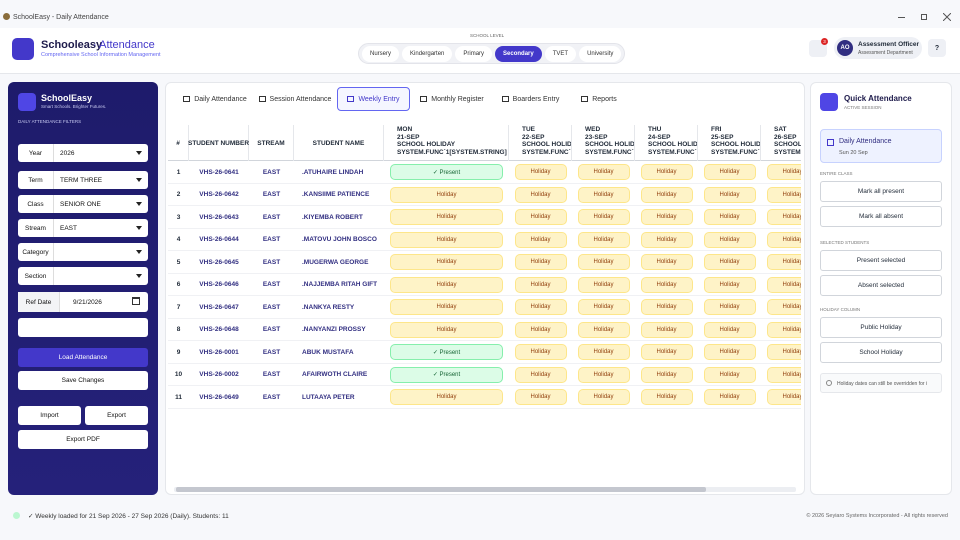 This screenshot has width=960, height=540. Describe the element at coordinates (474, 53) in the screenshot. I see `level-pill: Primary` at that location.